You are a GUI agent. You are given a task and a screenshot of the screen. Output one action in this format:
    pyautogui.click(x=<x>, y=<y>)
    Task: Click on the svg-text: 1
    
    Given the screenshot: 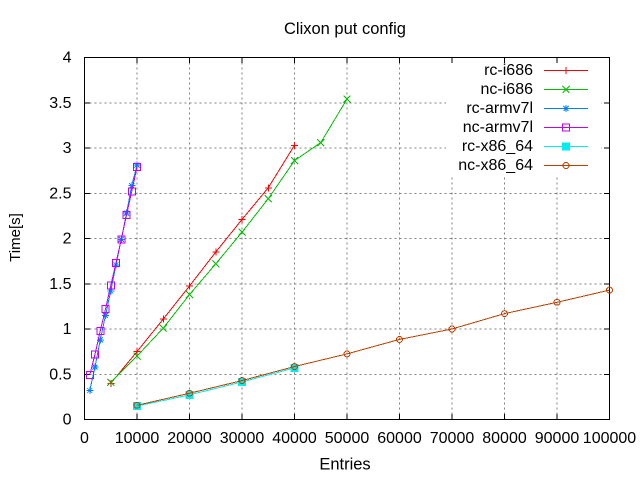 What is the action you would take?
    pyautogui.click(x=67, y=329)
    